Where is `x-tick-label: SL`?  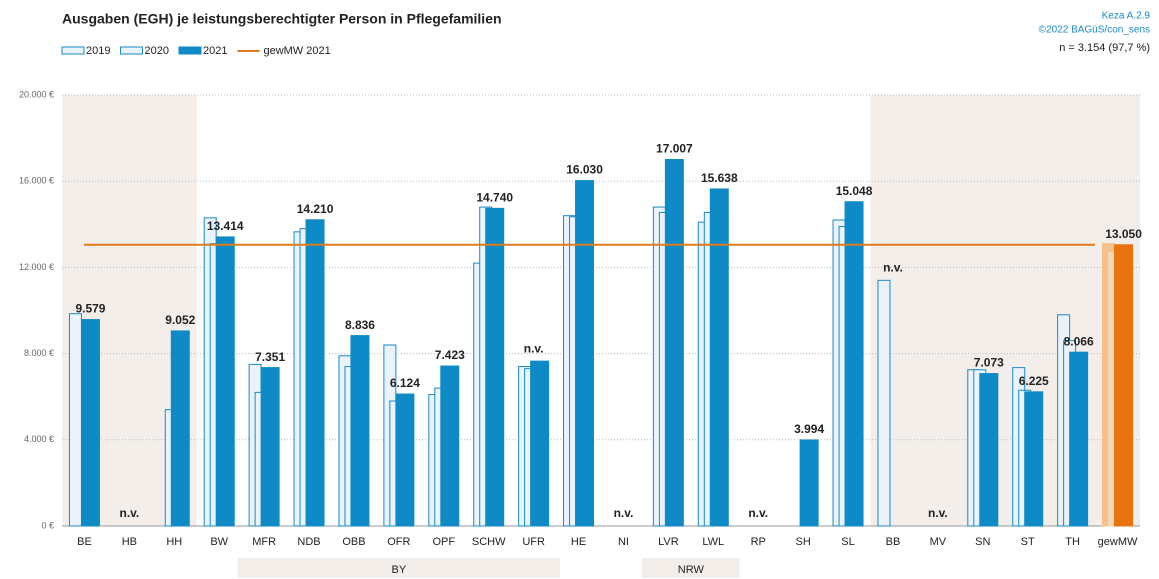 x-tick-label: SL is located at coordinates (847, 542).